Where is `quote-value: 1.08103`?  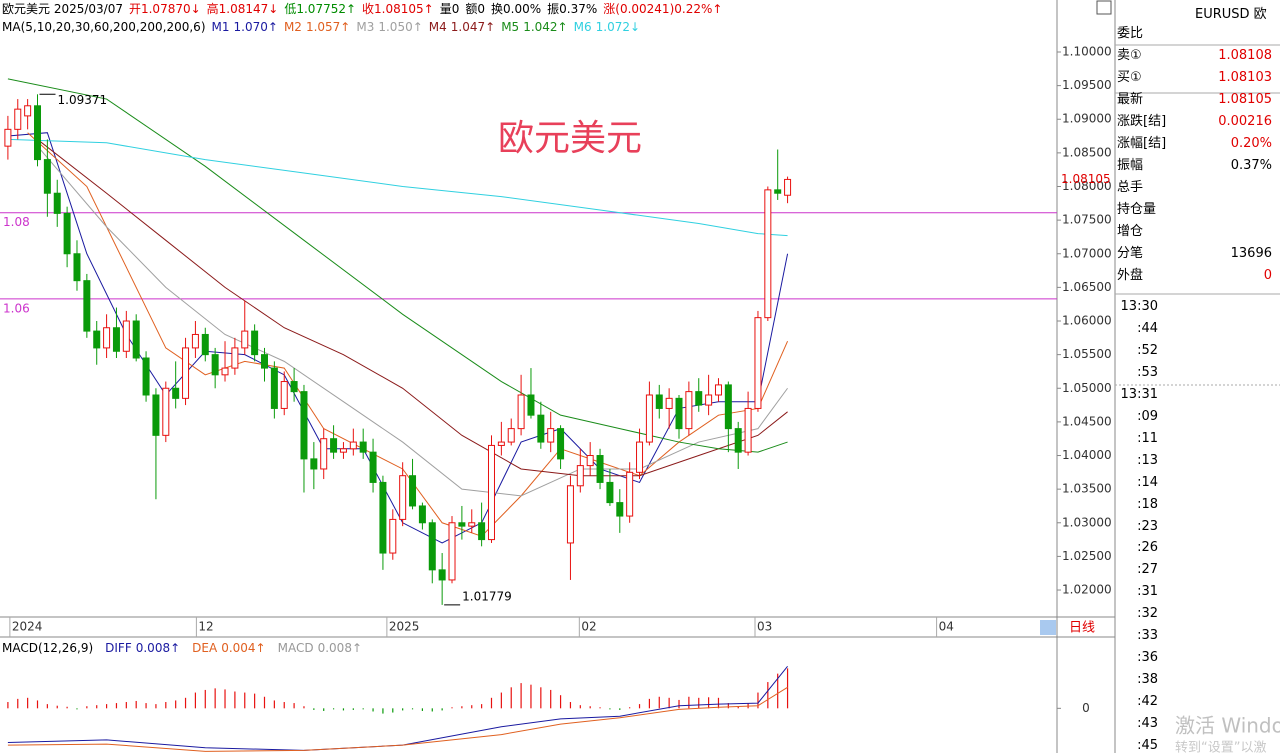 quote-value: 1.08103 is located at coordinates (1245, 77).